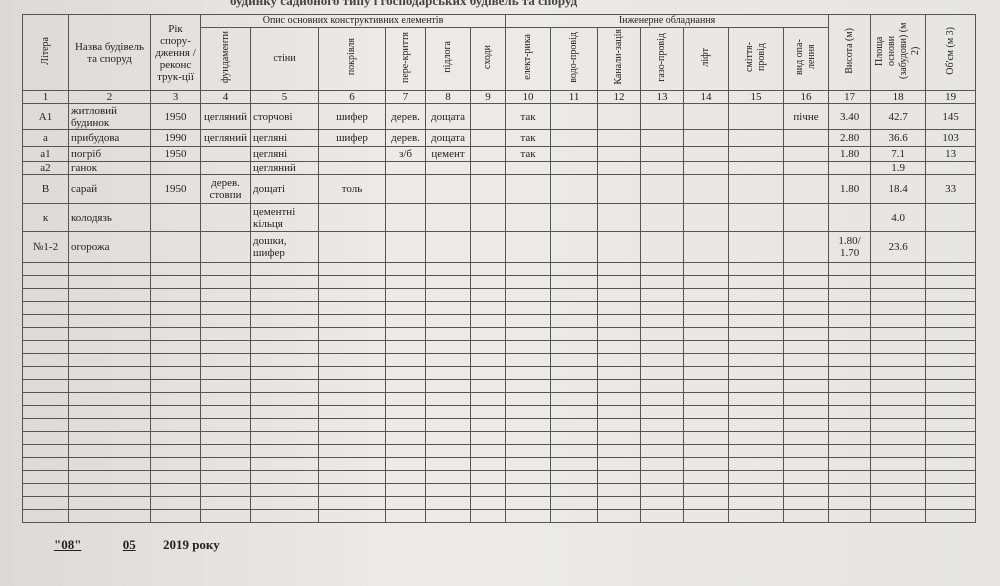 Image resolution: width=1000 pixels, height=586 pixels. Describe the element at coordinates (284, 247) in the screenshot. I see `cell: дошки, шифер` at that location.